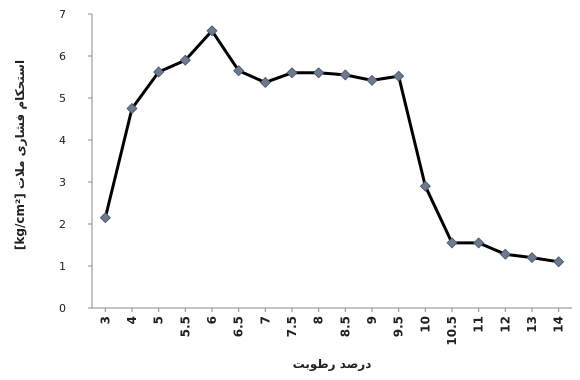  I want to click on x-tick-label: 12, so click(505, 324).